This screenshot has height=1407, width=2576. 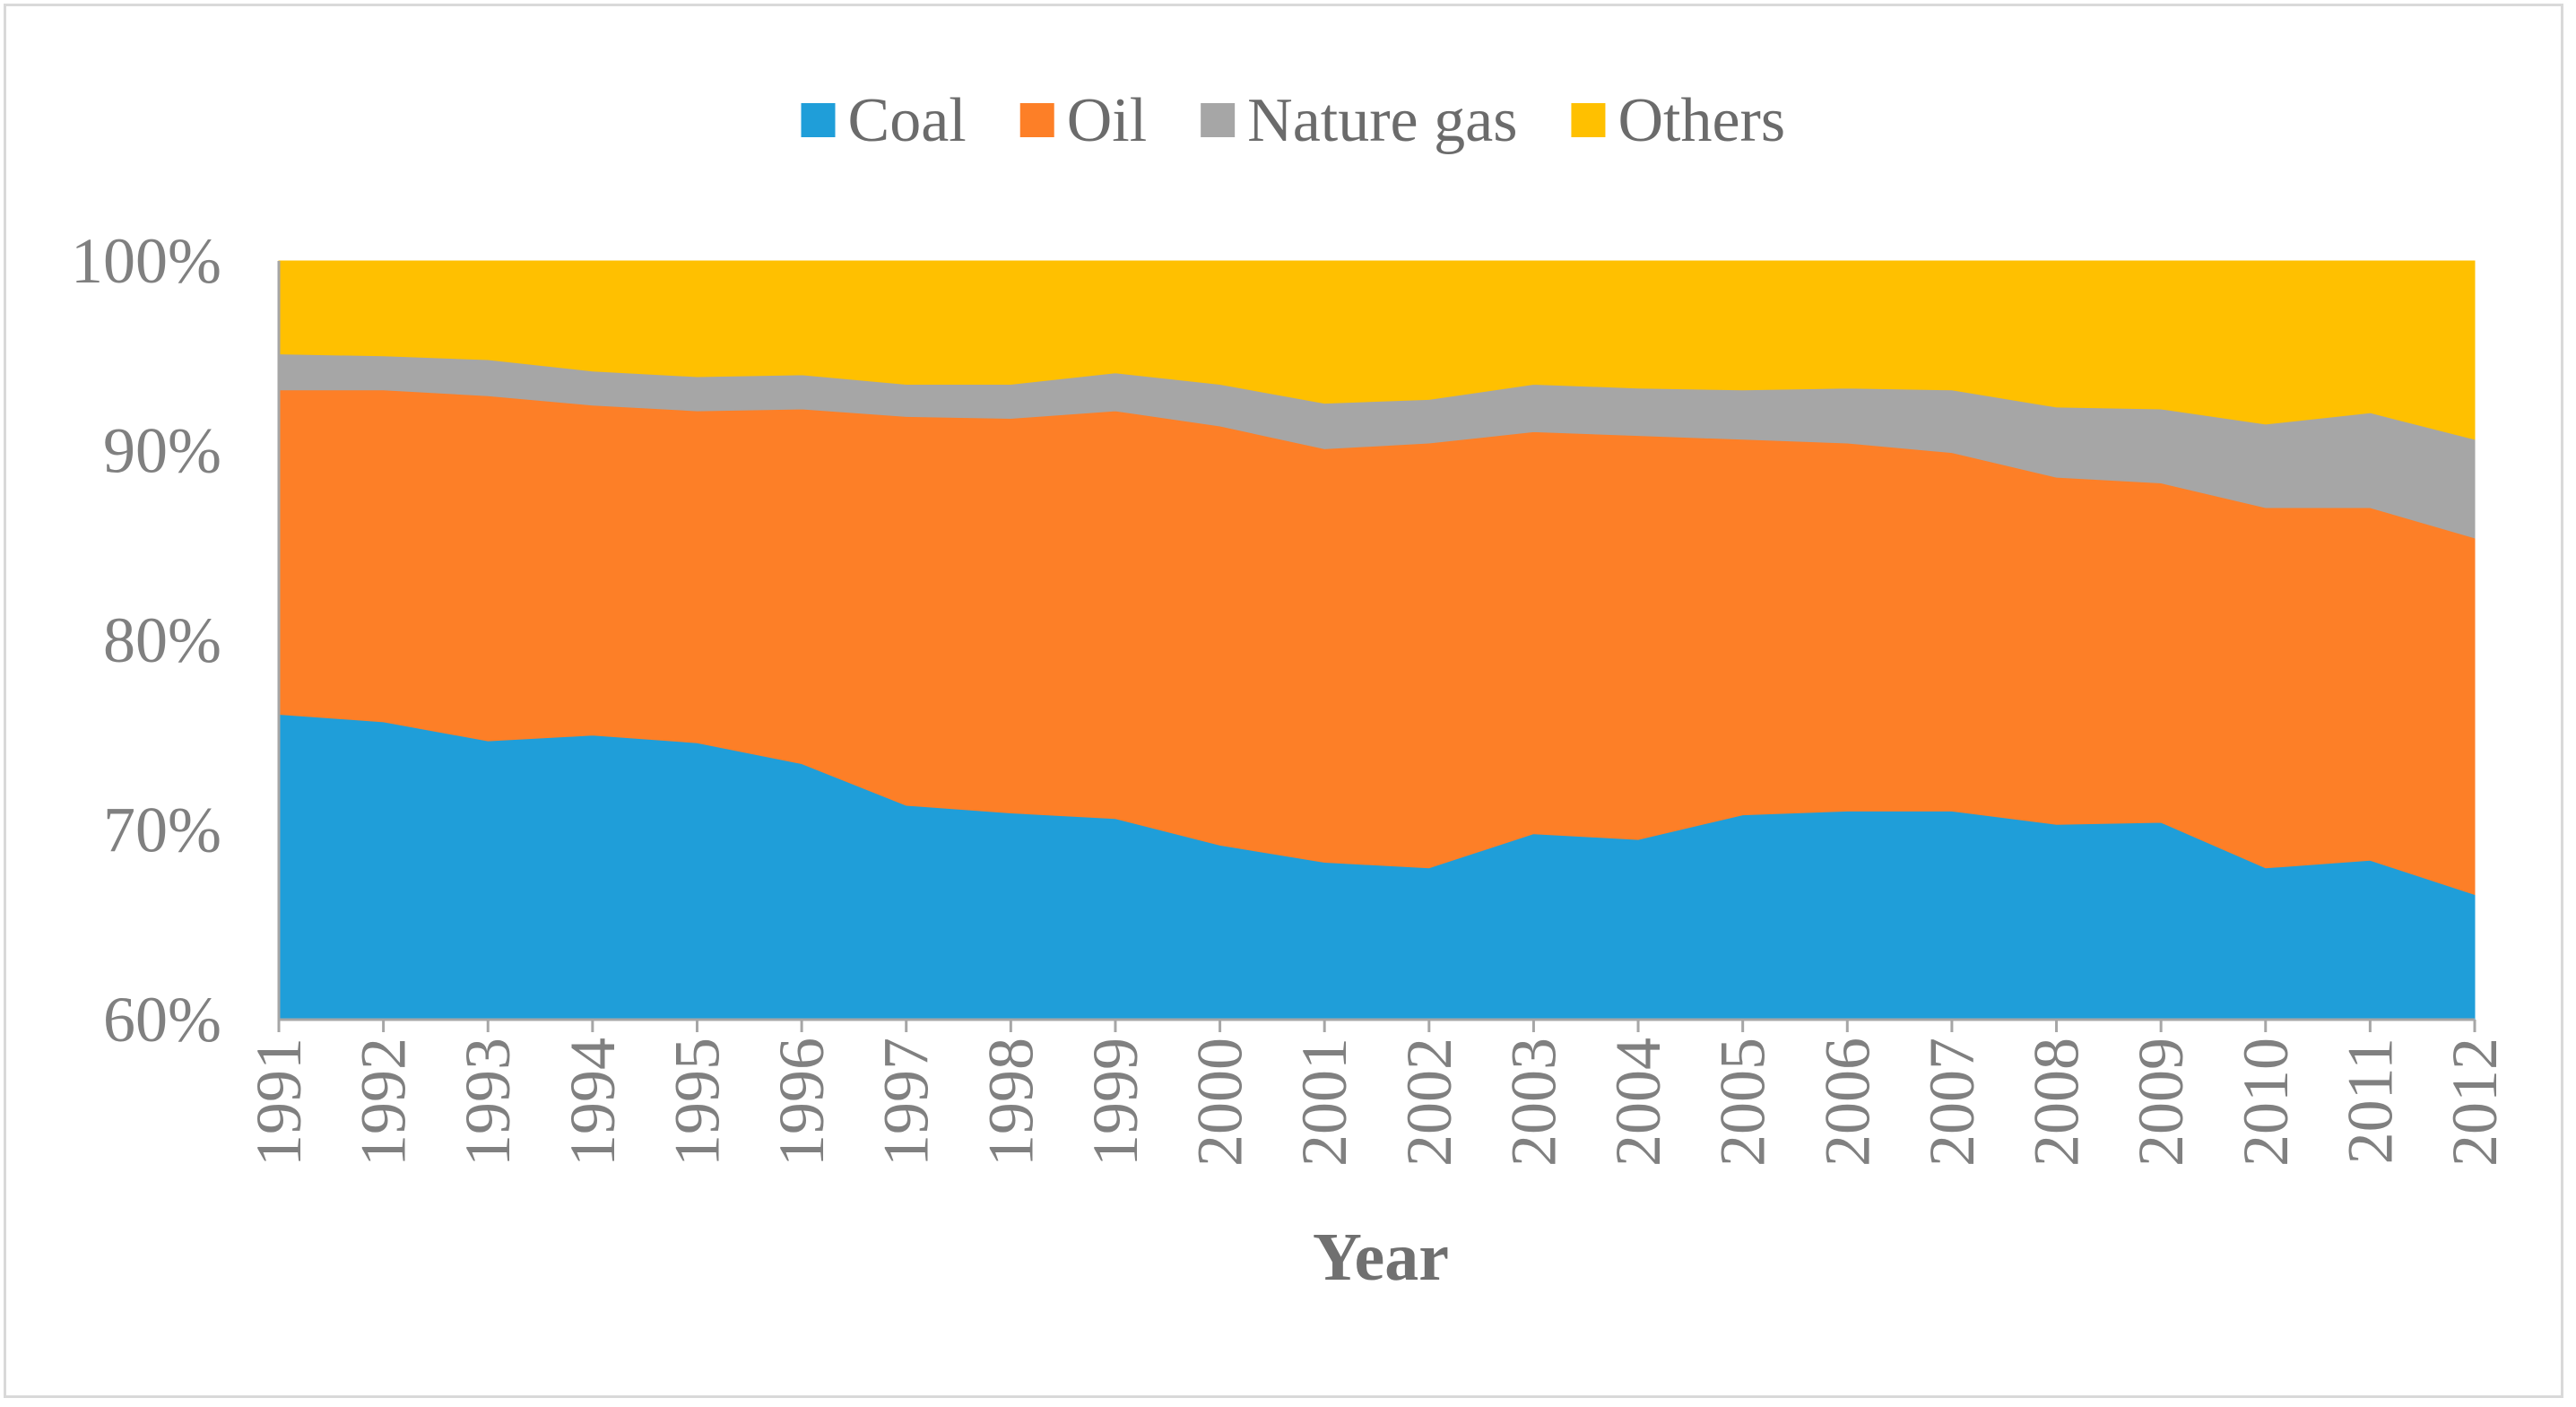 I want to click on legend: Coal Oil Nature gas Others, so click(x=1293, y=121).